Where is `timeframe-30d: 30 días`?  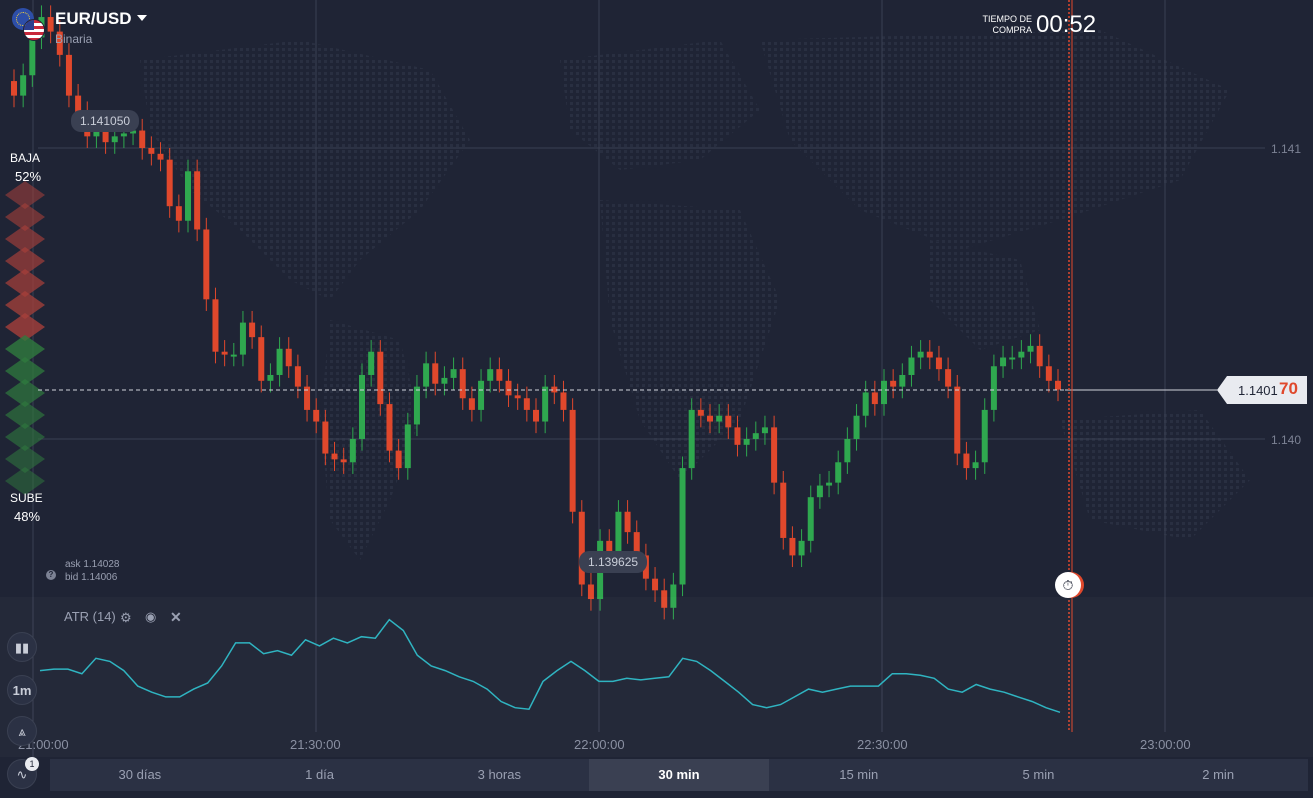 timeframe-30d: 30 días is located at coordinates (140, 774).